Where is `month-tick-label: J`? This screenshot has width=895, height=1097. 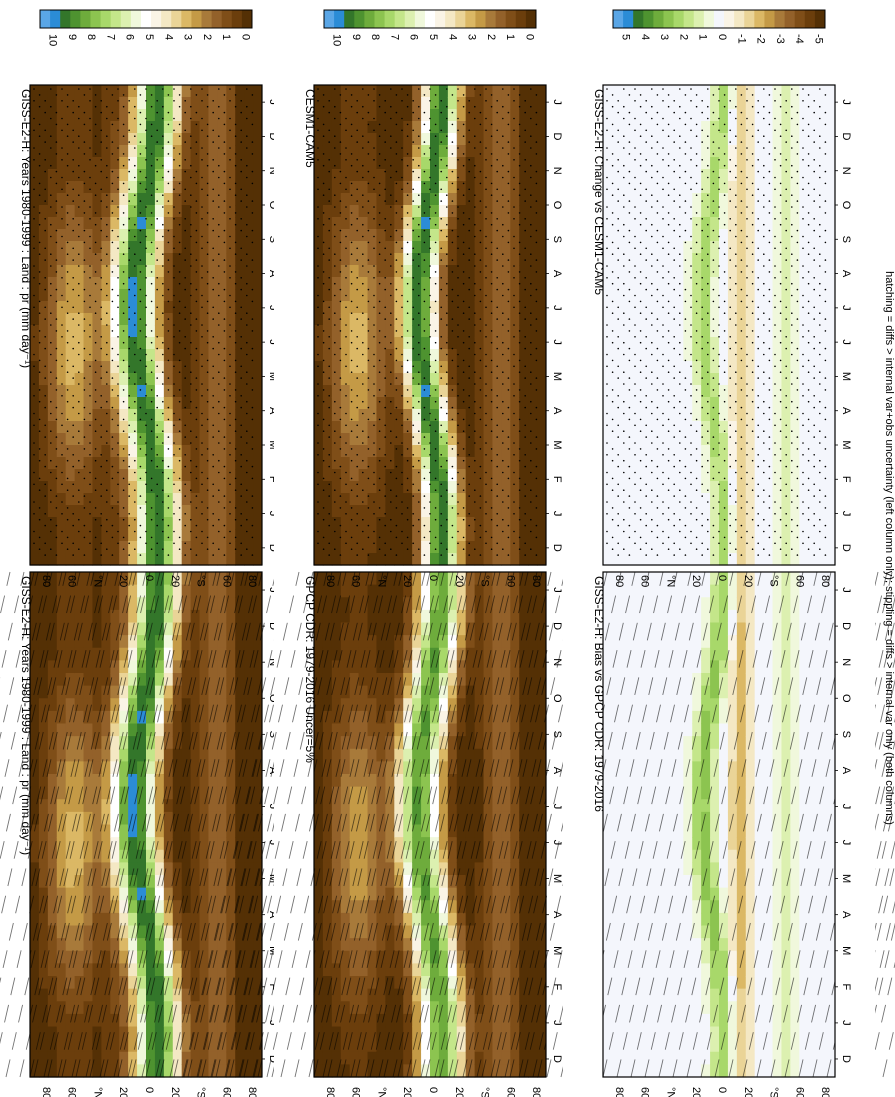
month-tick-label: J is located at coordinates (557, 590).